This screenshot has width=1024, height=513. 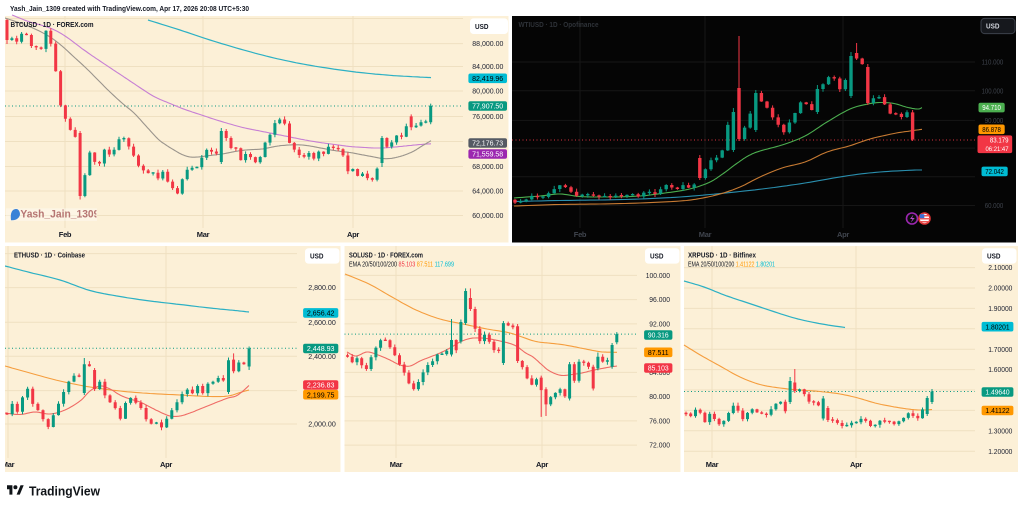 I want to click on svg-text: 2.00000, so click(x=1000, y=288).